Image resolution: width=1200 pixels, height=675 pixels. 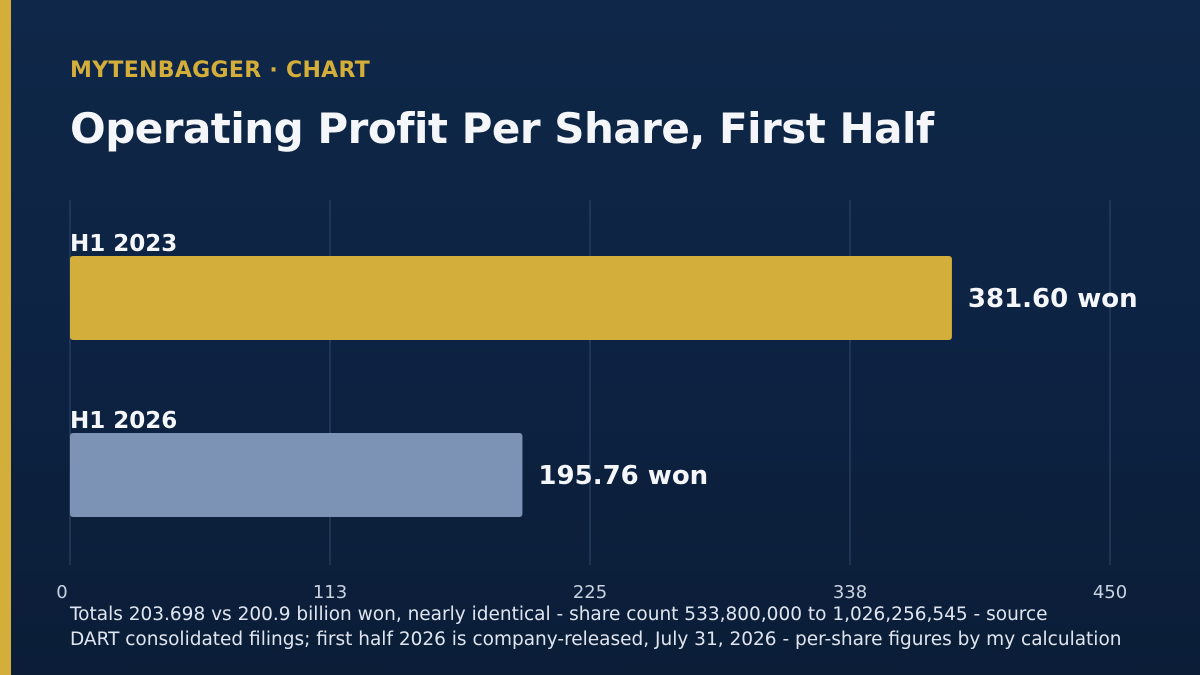 I want to click on category-label: H1 2026, so click(x=123, y=421).